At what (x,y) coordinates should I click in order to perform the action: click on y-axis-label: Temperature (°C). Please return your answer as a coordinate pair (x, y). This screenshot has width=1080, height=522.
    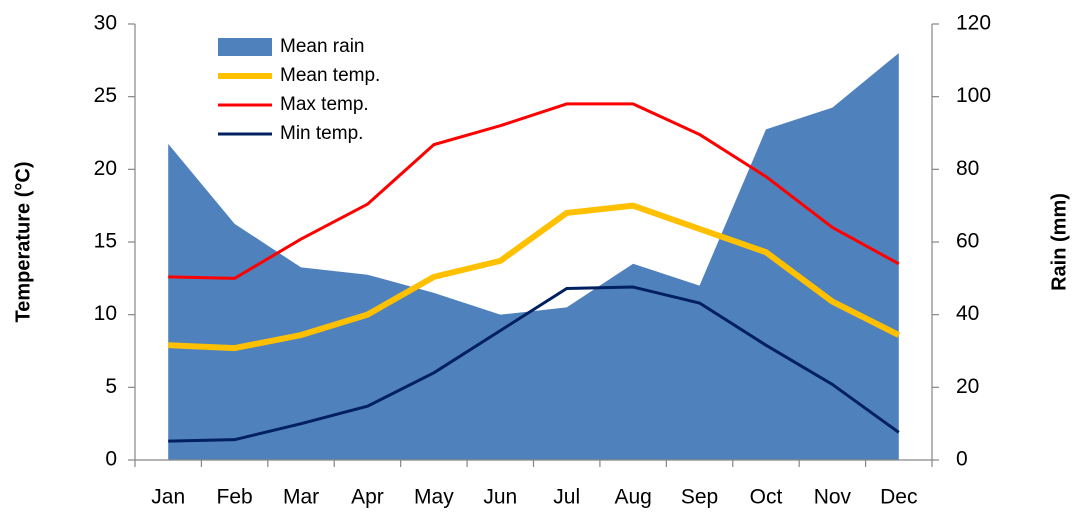
    Looking at the image, I should click on (23, 242).